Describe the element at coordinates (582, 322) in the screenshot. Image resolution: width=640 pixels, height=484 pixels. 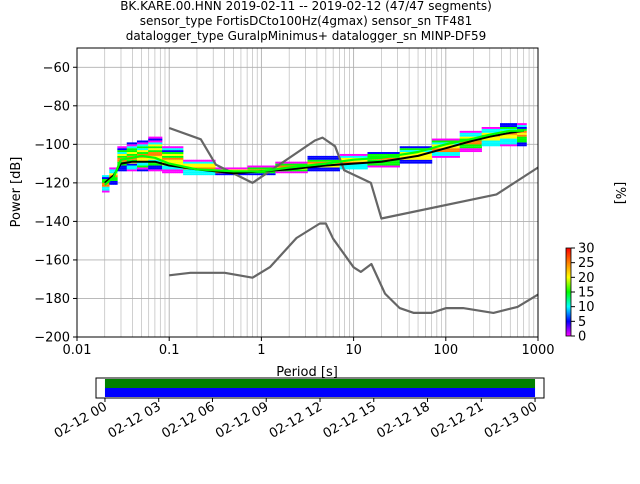
I see `colorbar-tick-label: 5` at that location.